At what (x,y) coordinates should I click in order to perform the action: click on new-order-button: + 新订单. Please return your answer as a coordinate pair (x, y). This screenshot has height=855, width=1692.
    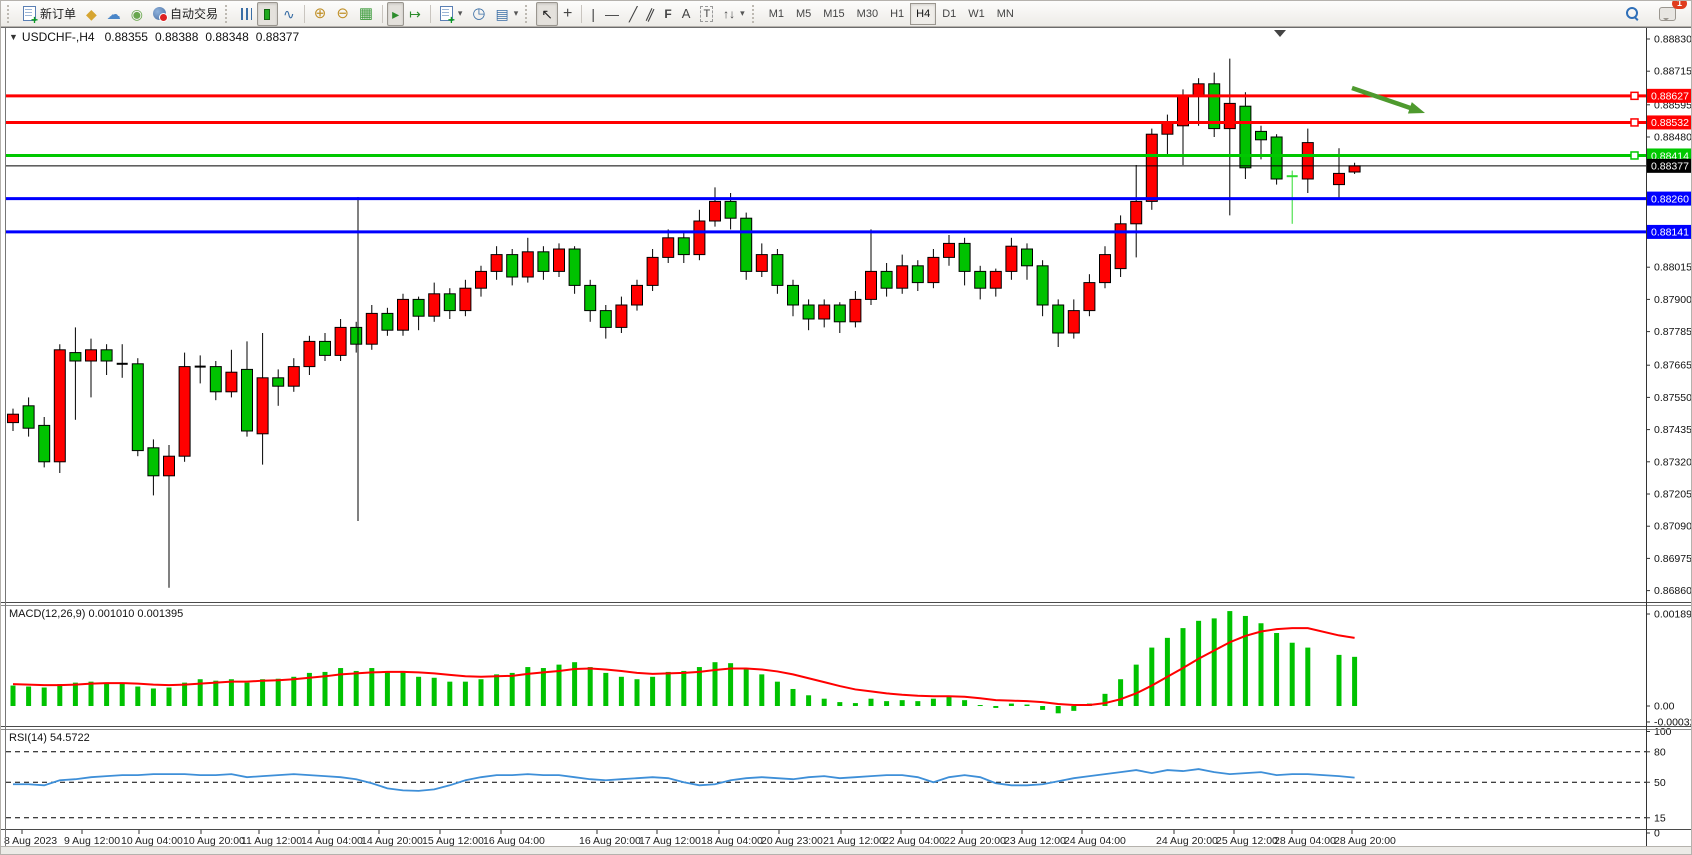
    Looking at the image, I should click on (49, 14).